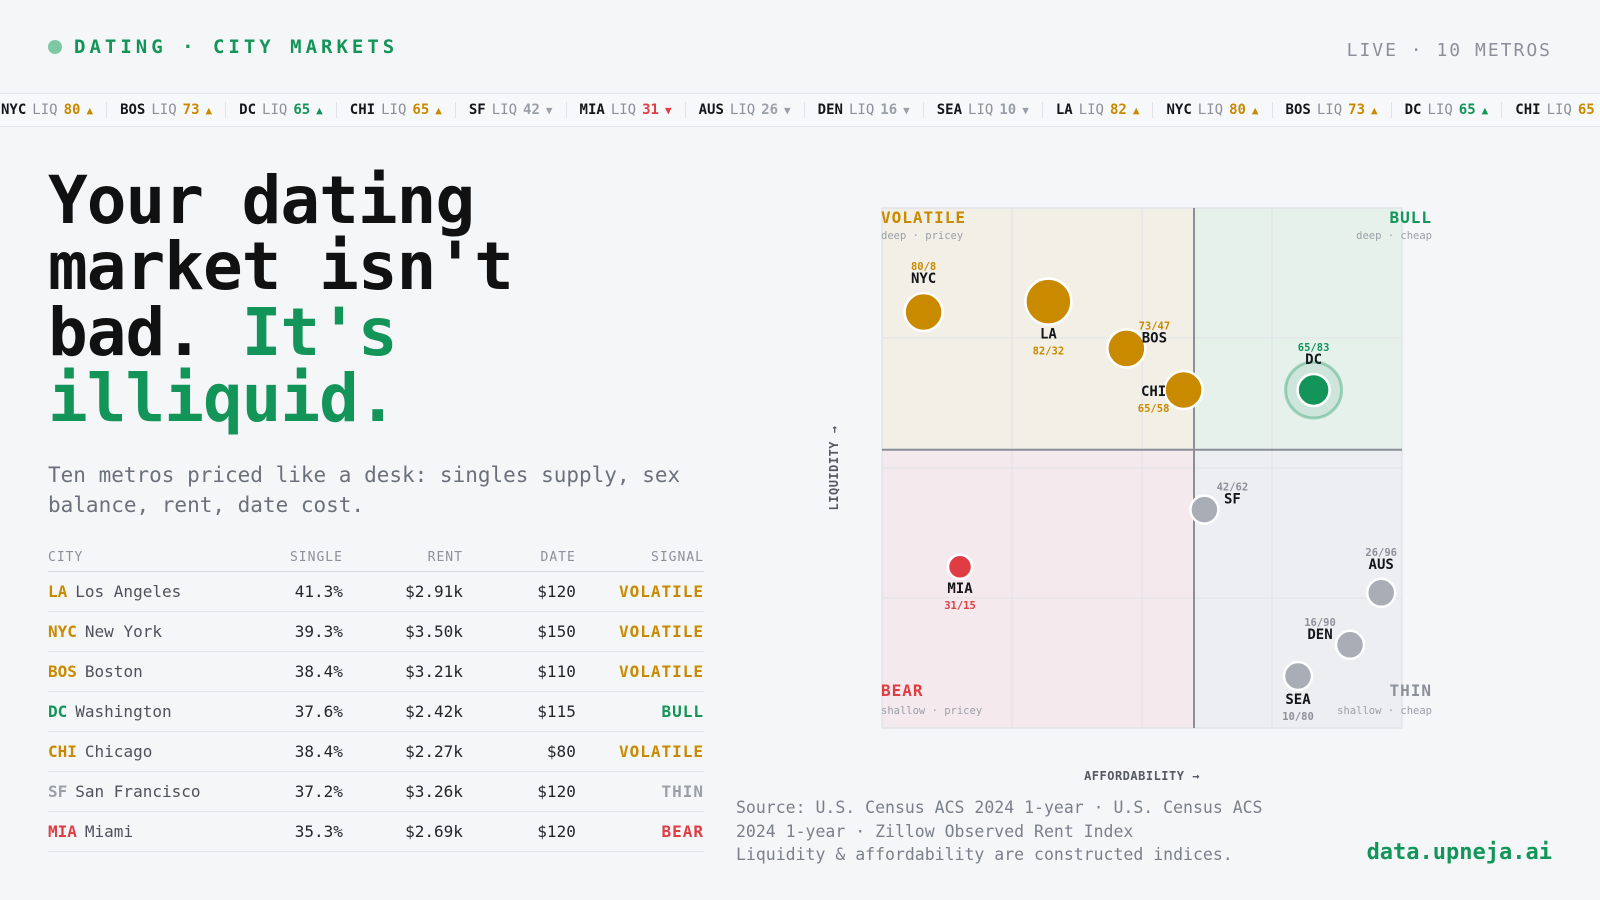 This screenshot has width=1600, height=900. I want to click on city-name: Washington, so click(123, 711).